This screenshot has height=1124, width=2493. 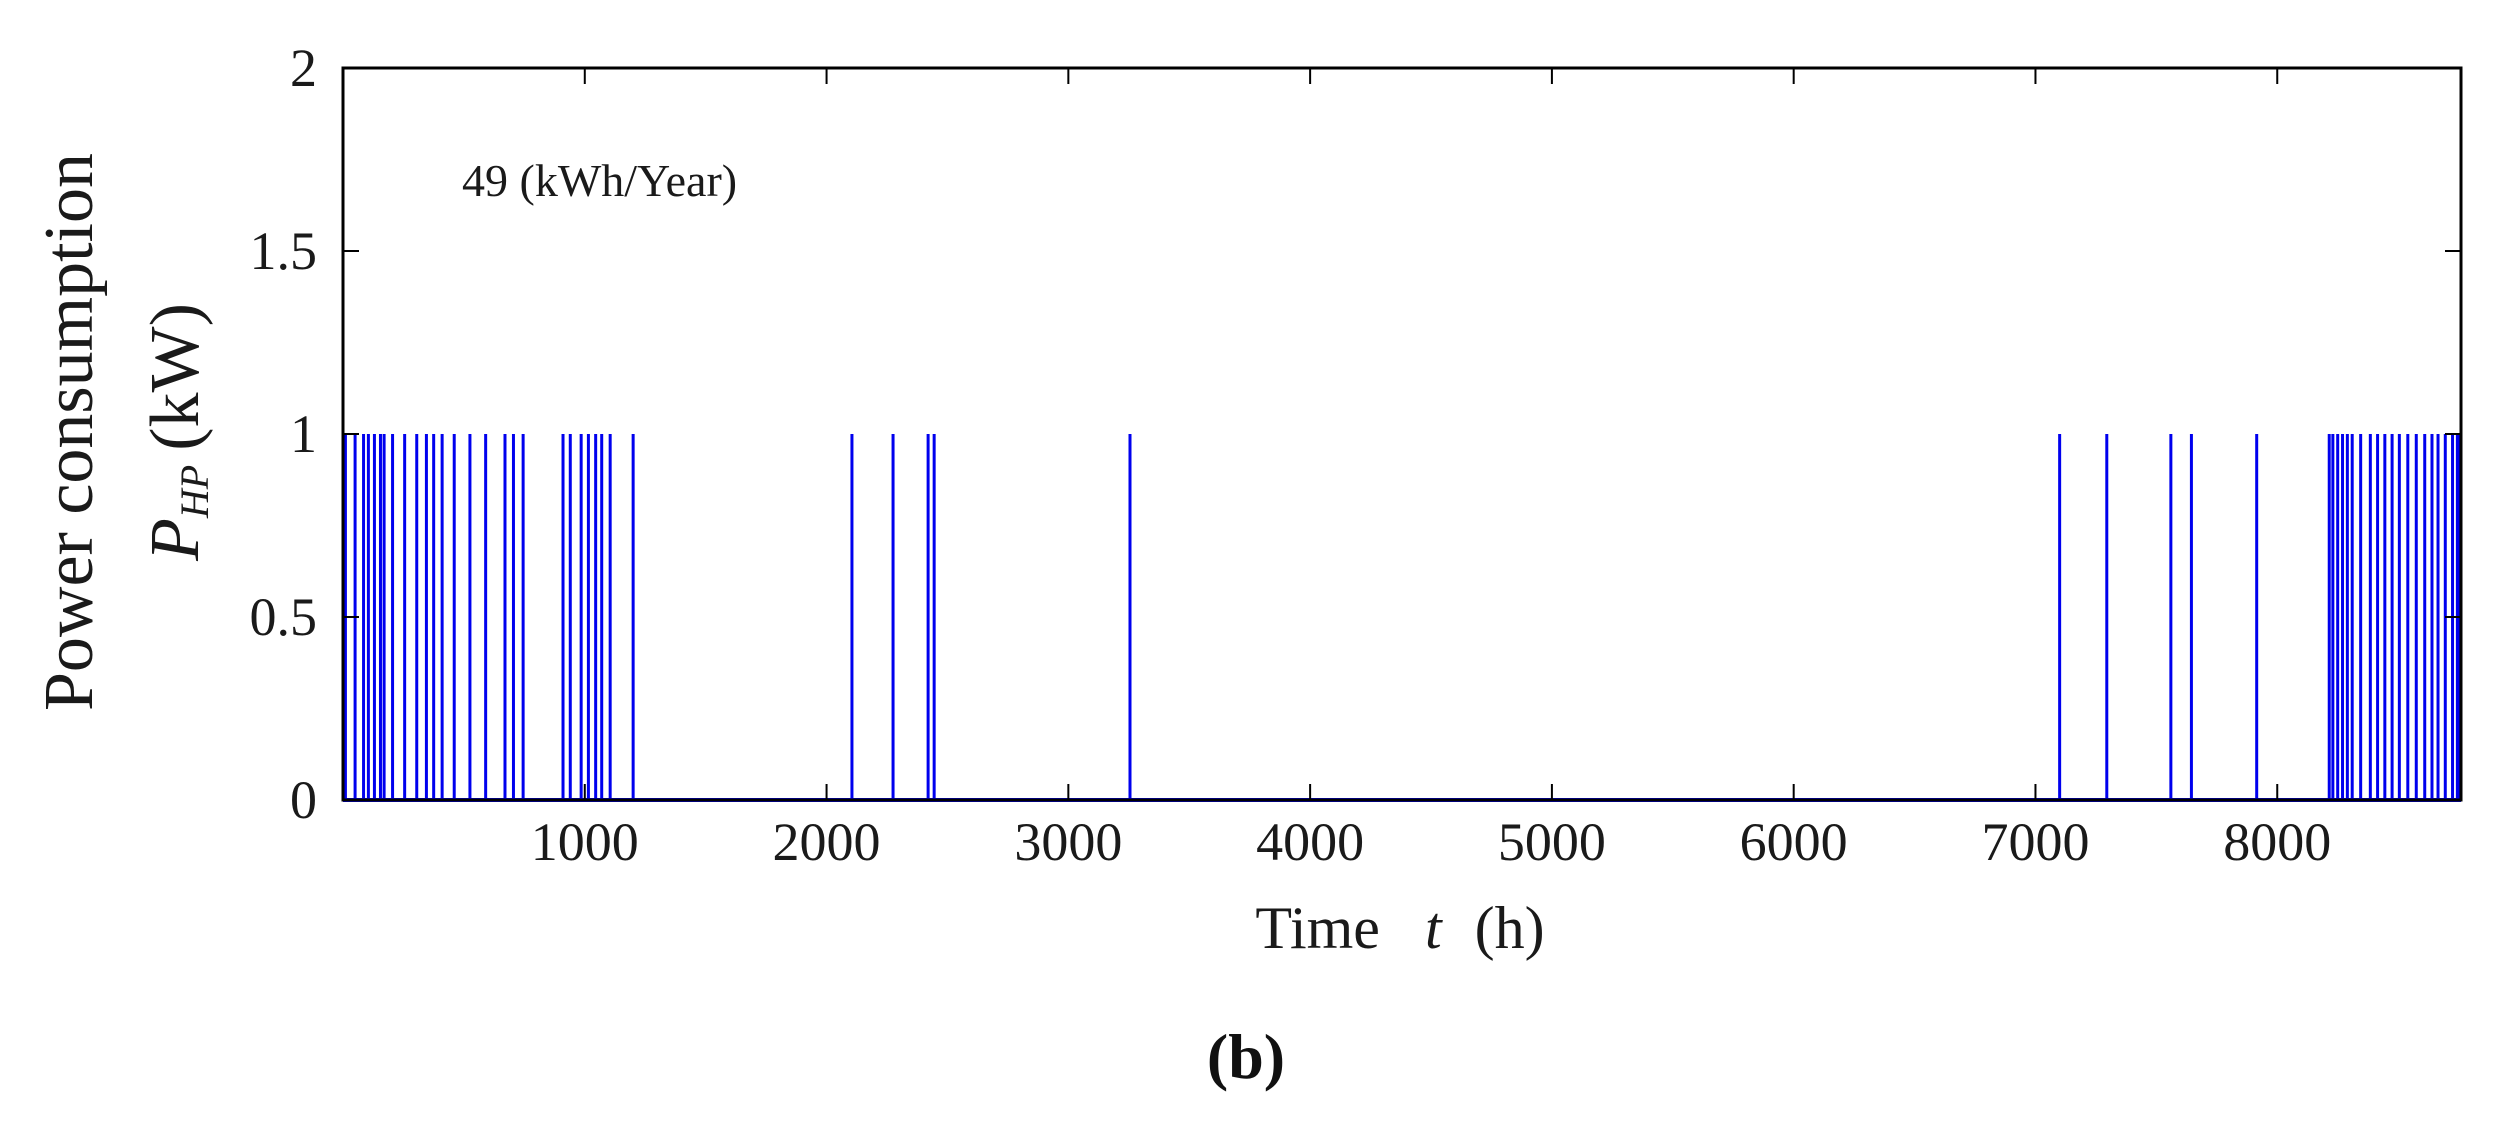 What do you see at coordinates (1434, 928) in the screenshot?
I see `x-axis-title-var: t` at bounding box center [1434, 928].